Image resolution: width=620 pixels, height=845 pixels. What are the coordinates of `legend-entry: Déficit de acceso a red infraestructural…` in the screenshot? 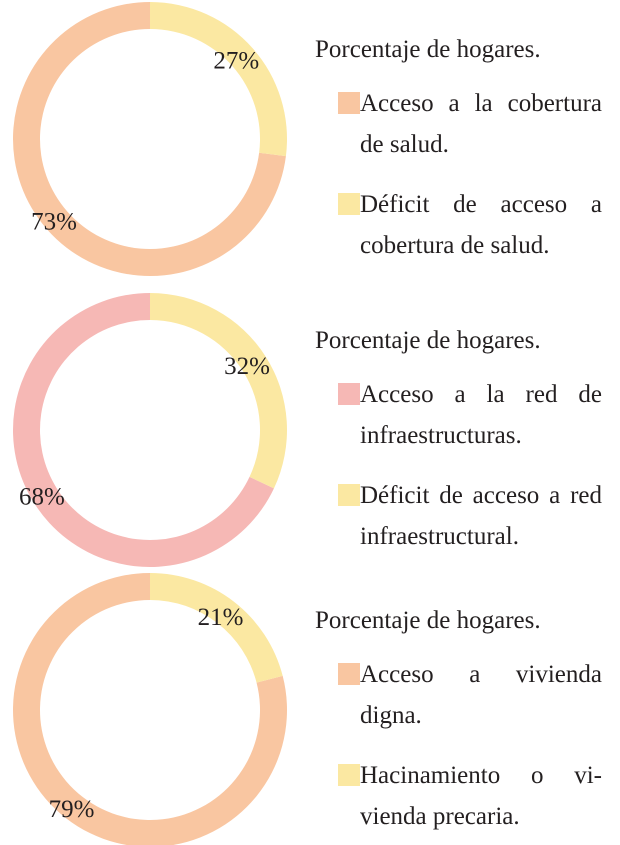 It's located at (470, 516).